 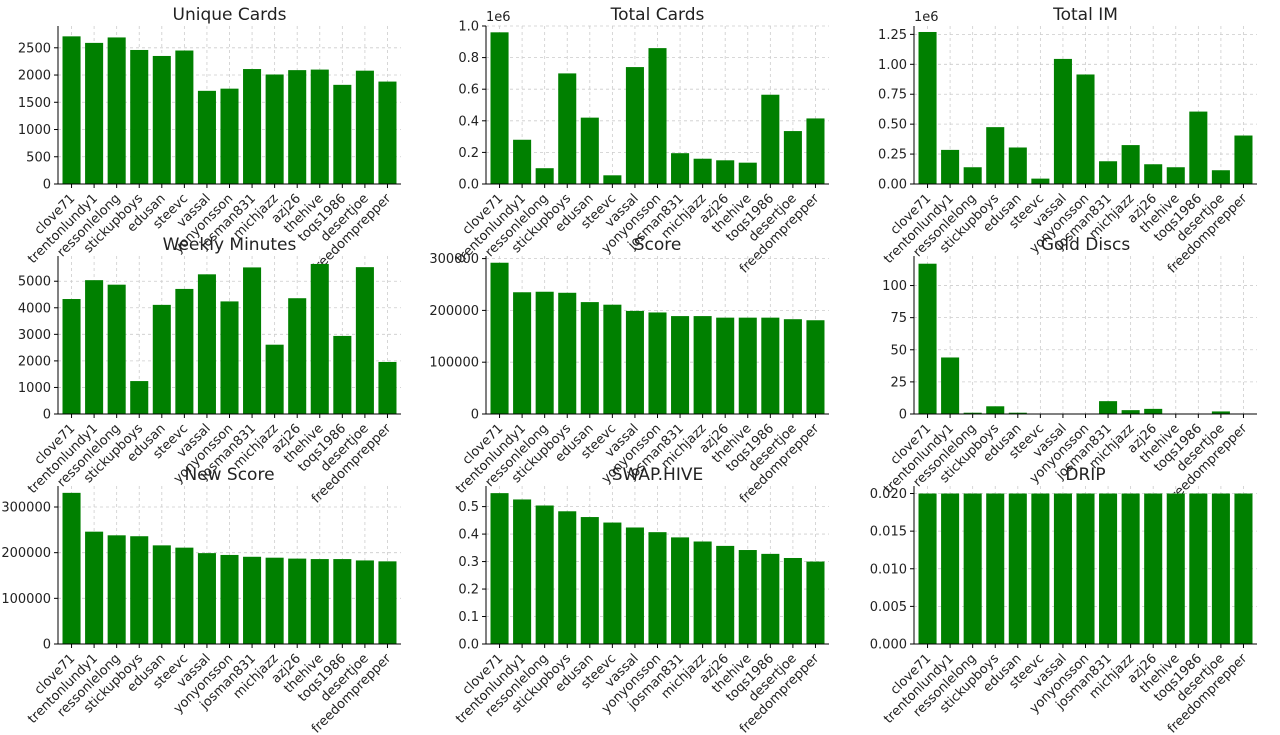 What do you see at coordinates (454, 259) in the screenshot?
I see `y-tick-label: 300000` at bounding box center [454, 259].